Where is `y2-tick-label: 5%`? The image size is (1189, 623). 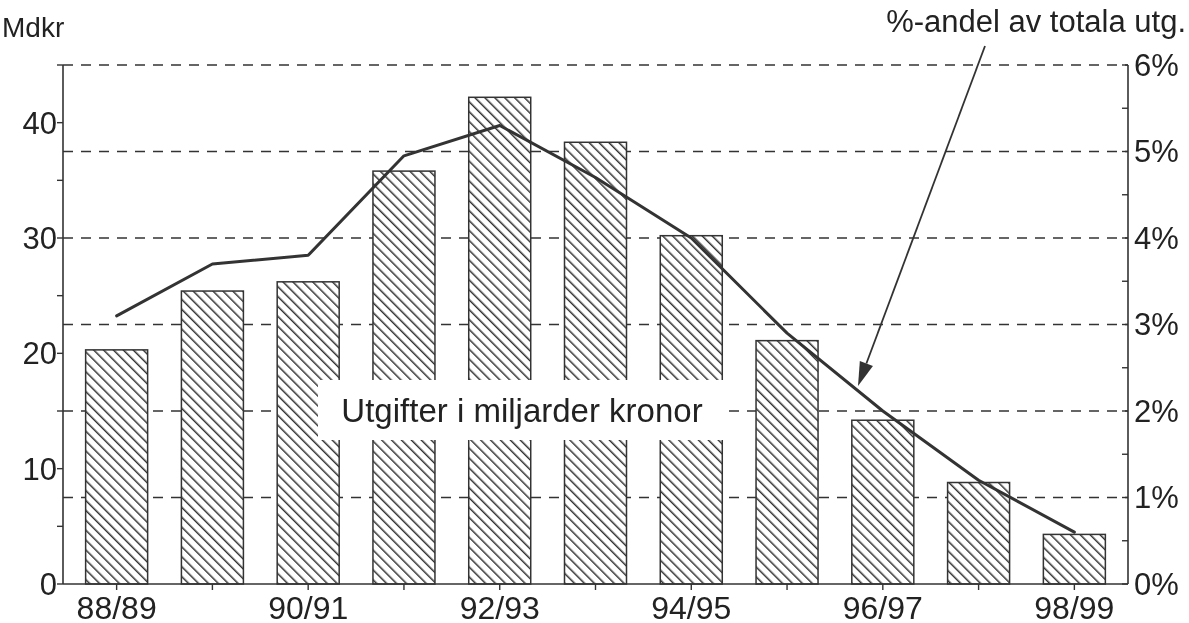
y2-tick-label: 5% is located at coordinates (1156, 152).